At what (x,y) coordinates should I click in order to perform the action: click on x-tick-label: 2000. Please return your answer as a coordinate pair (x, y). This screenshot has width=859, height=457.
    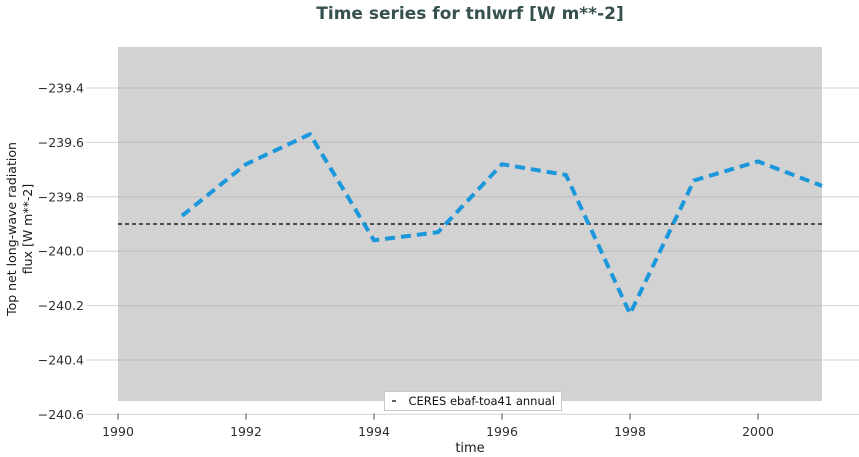
    Looking at the image, I should click on (758, 431).